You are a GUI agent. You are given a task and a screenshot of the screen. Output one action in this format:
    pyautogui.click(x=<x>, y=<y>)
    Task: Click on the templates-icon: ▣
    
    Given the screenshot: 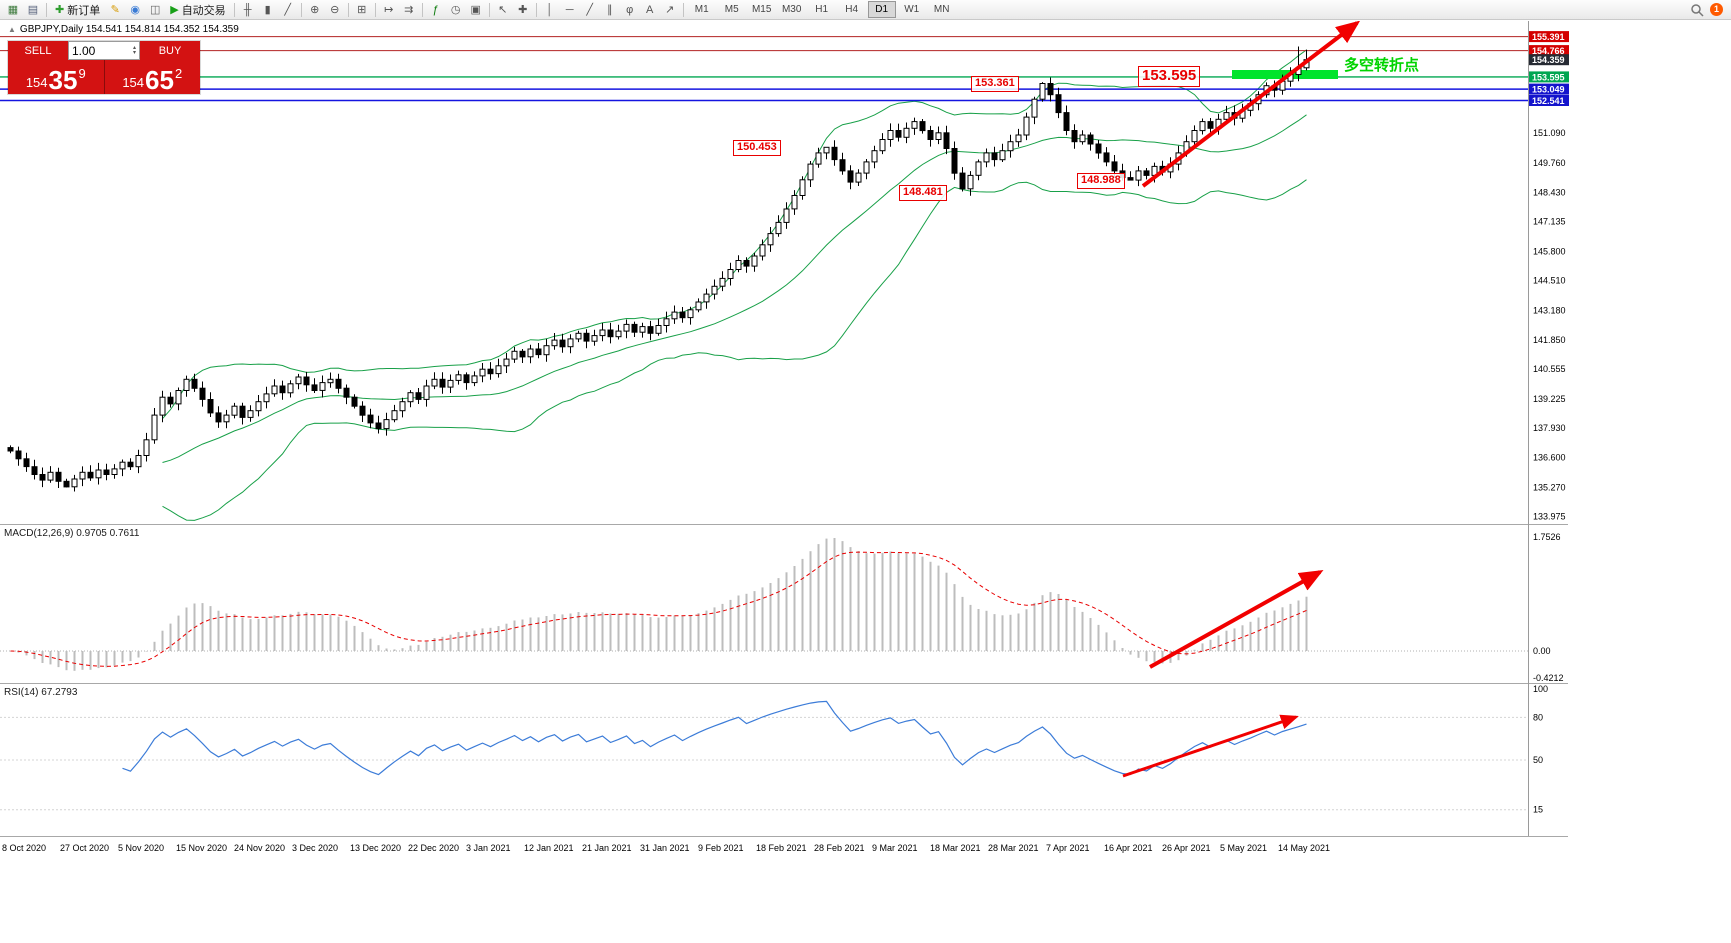 What is the action you would take?
    pyautogui.click(x=475, y=9)
    